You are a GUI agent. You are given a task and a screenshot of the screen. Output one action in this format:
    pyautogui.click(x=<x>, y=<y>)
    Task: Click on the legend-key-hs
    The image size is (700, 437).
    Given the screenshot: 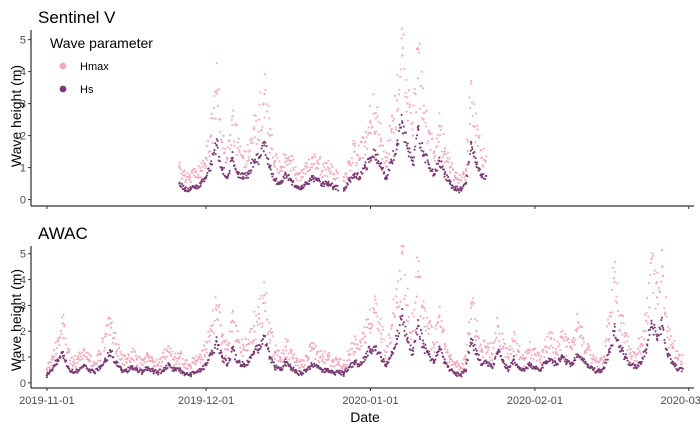 What is the action you would take?
    pyautogui.click(x=63, y=89)
    